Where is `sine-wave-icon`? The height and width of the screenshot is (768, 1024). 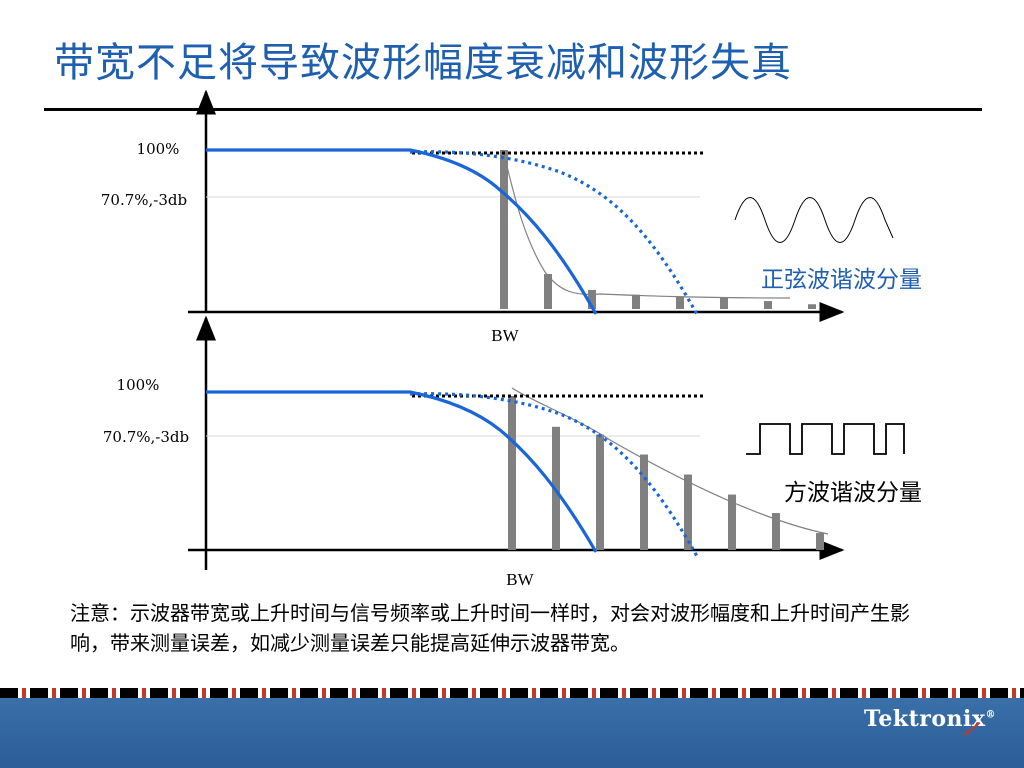 sine-wave-icon is located at coordinates (814, 220).